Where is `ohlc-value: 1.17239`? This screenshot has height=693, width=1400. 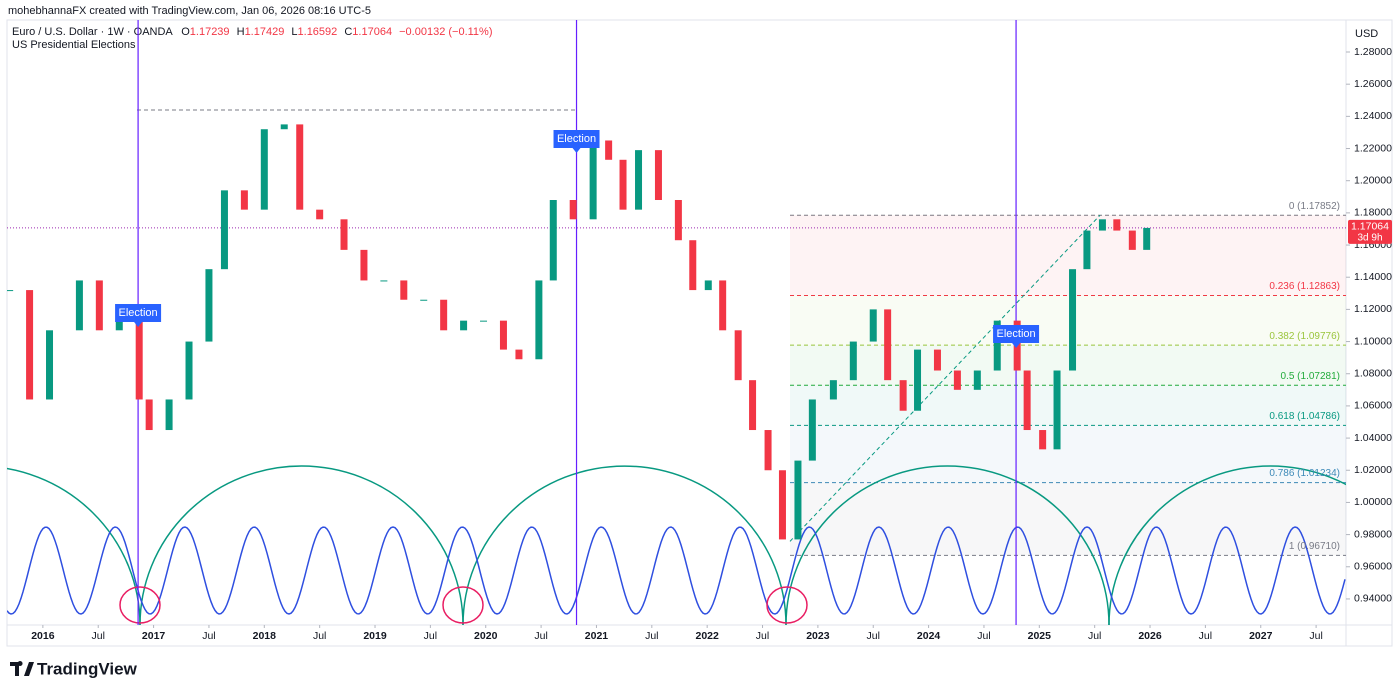
ohlc-value: 1.17239 is located at coordinates (210, 32).